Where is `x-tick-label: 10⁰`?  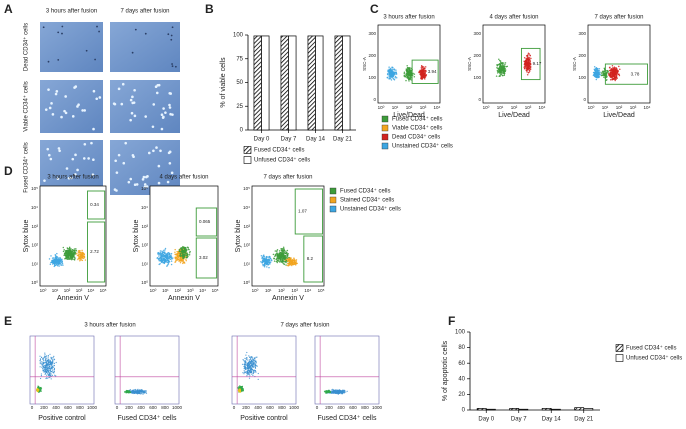
x-tick-label: 10⁰ is located at coordinates (591, 107).